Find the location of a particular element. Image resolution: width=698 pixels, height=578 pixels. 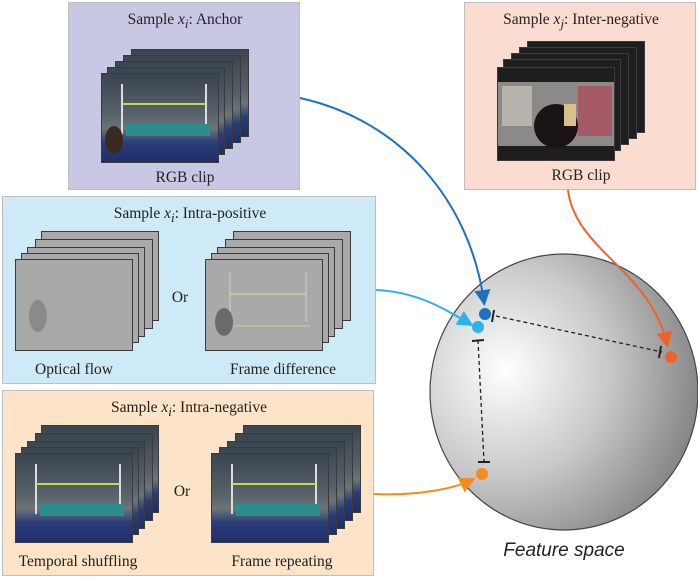

inter-negative-panel: Sample xj: Inter-negative RGB clip is located at coordinates (580, 96).